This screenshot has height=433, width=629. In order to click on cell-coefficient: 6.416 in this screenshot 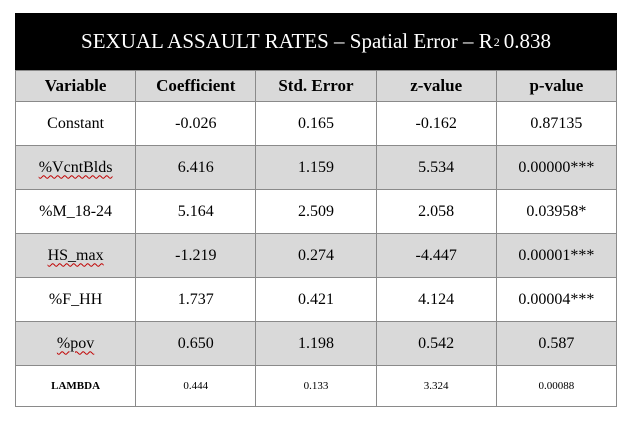, I will do `click(196, 167)`.